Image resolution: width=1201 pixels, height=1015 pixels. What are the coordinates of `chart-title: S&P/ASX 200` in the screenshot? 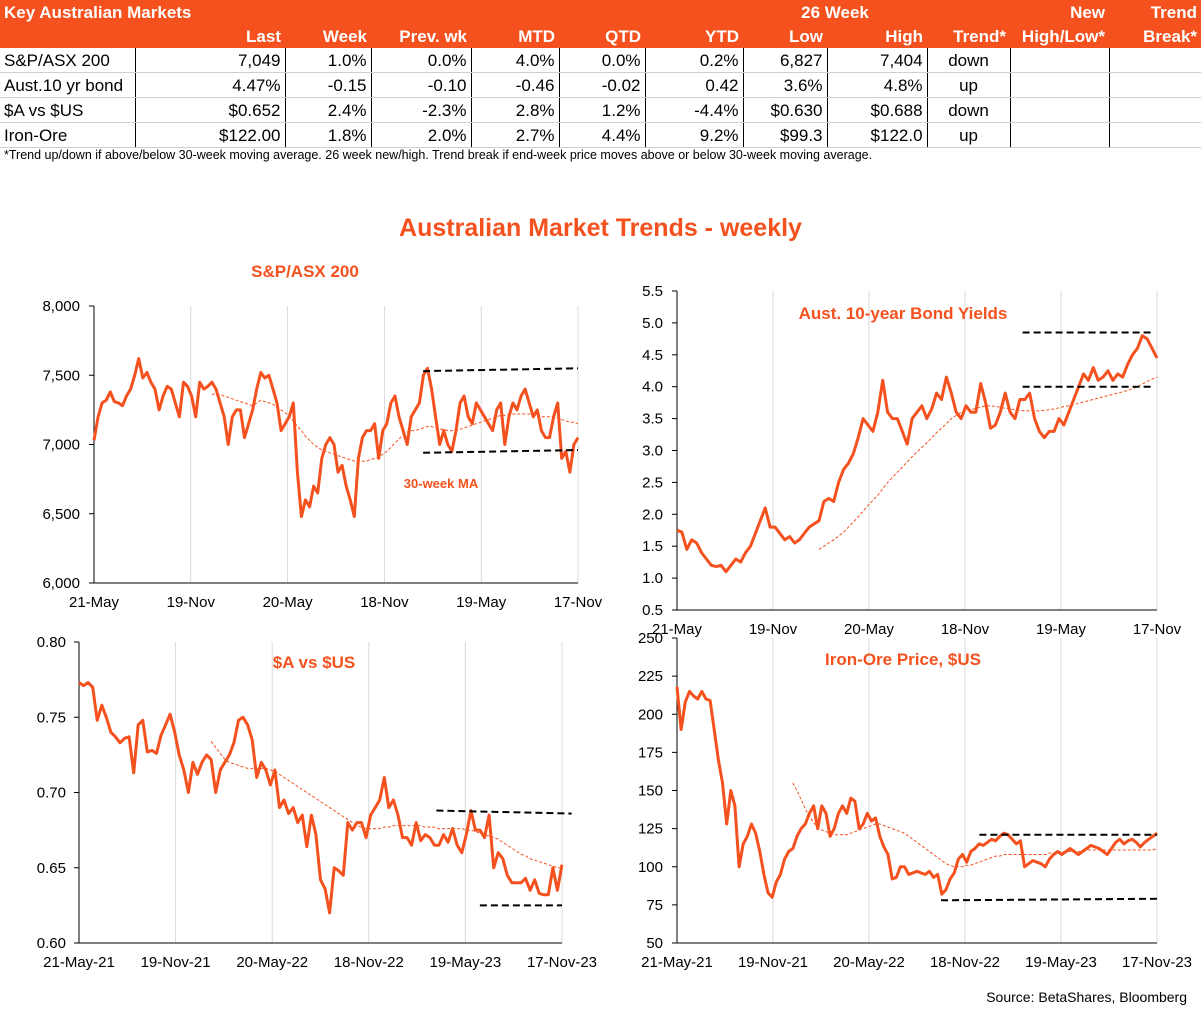 It's located at (305, 271).